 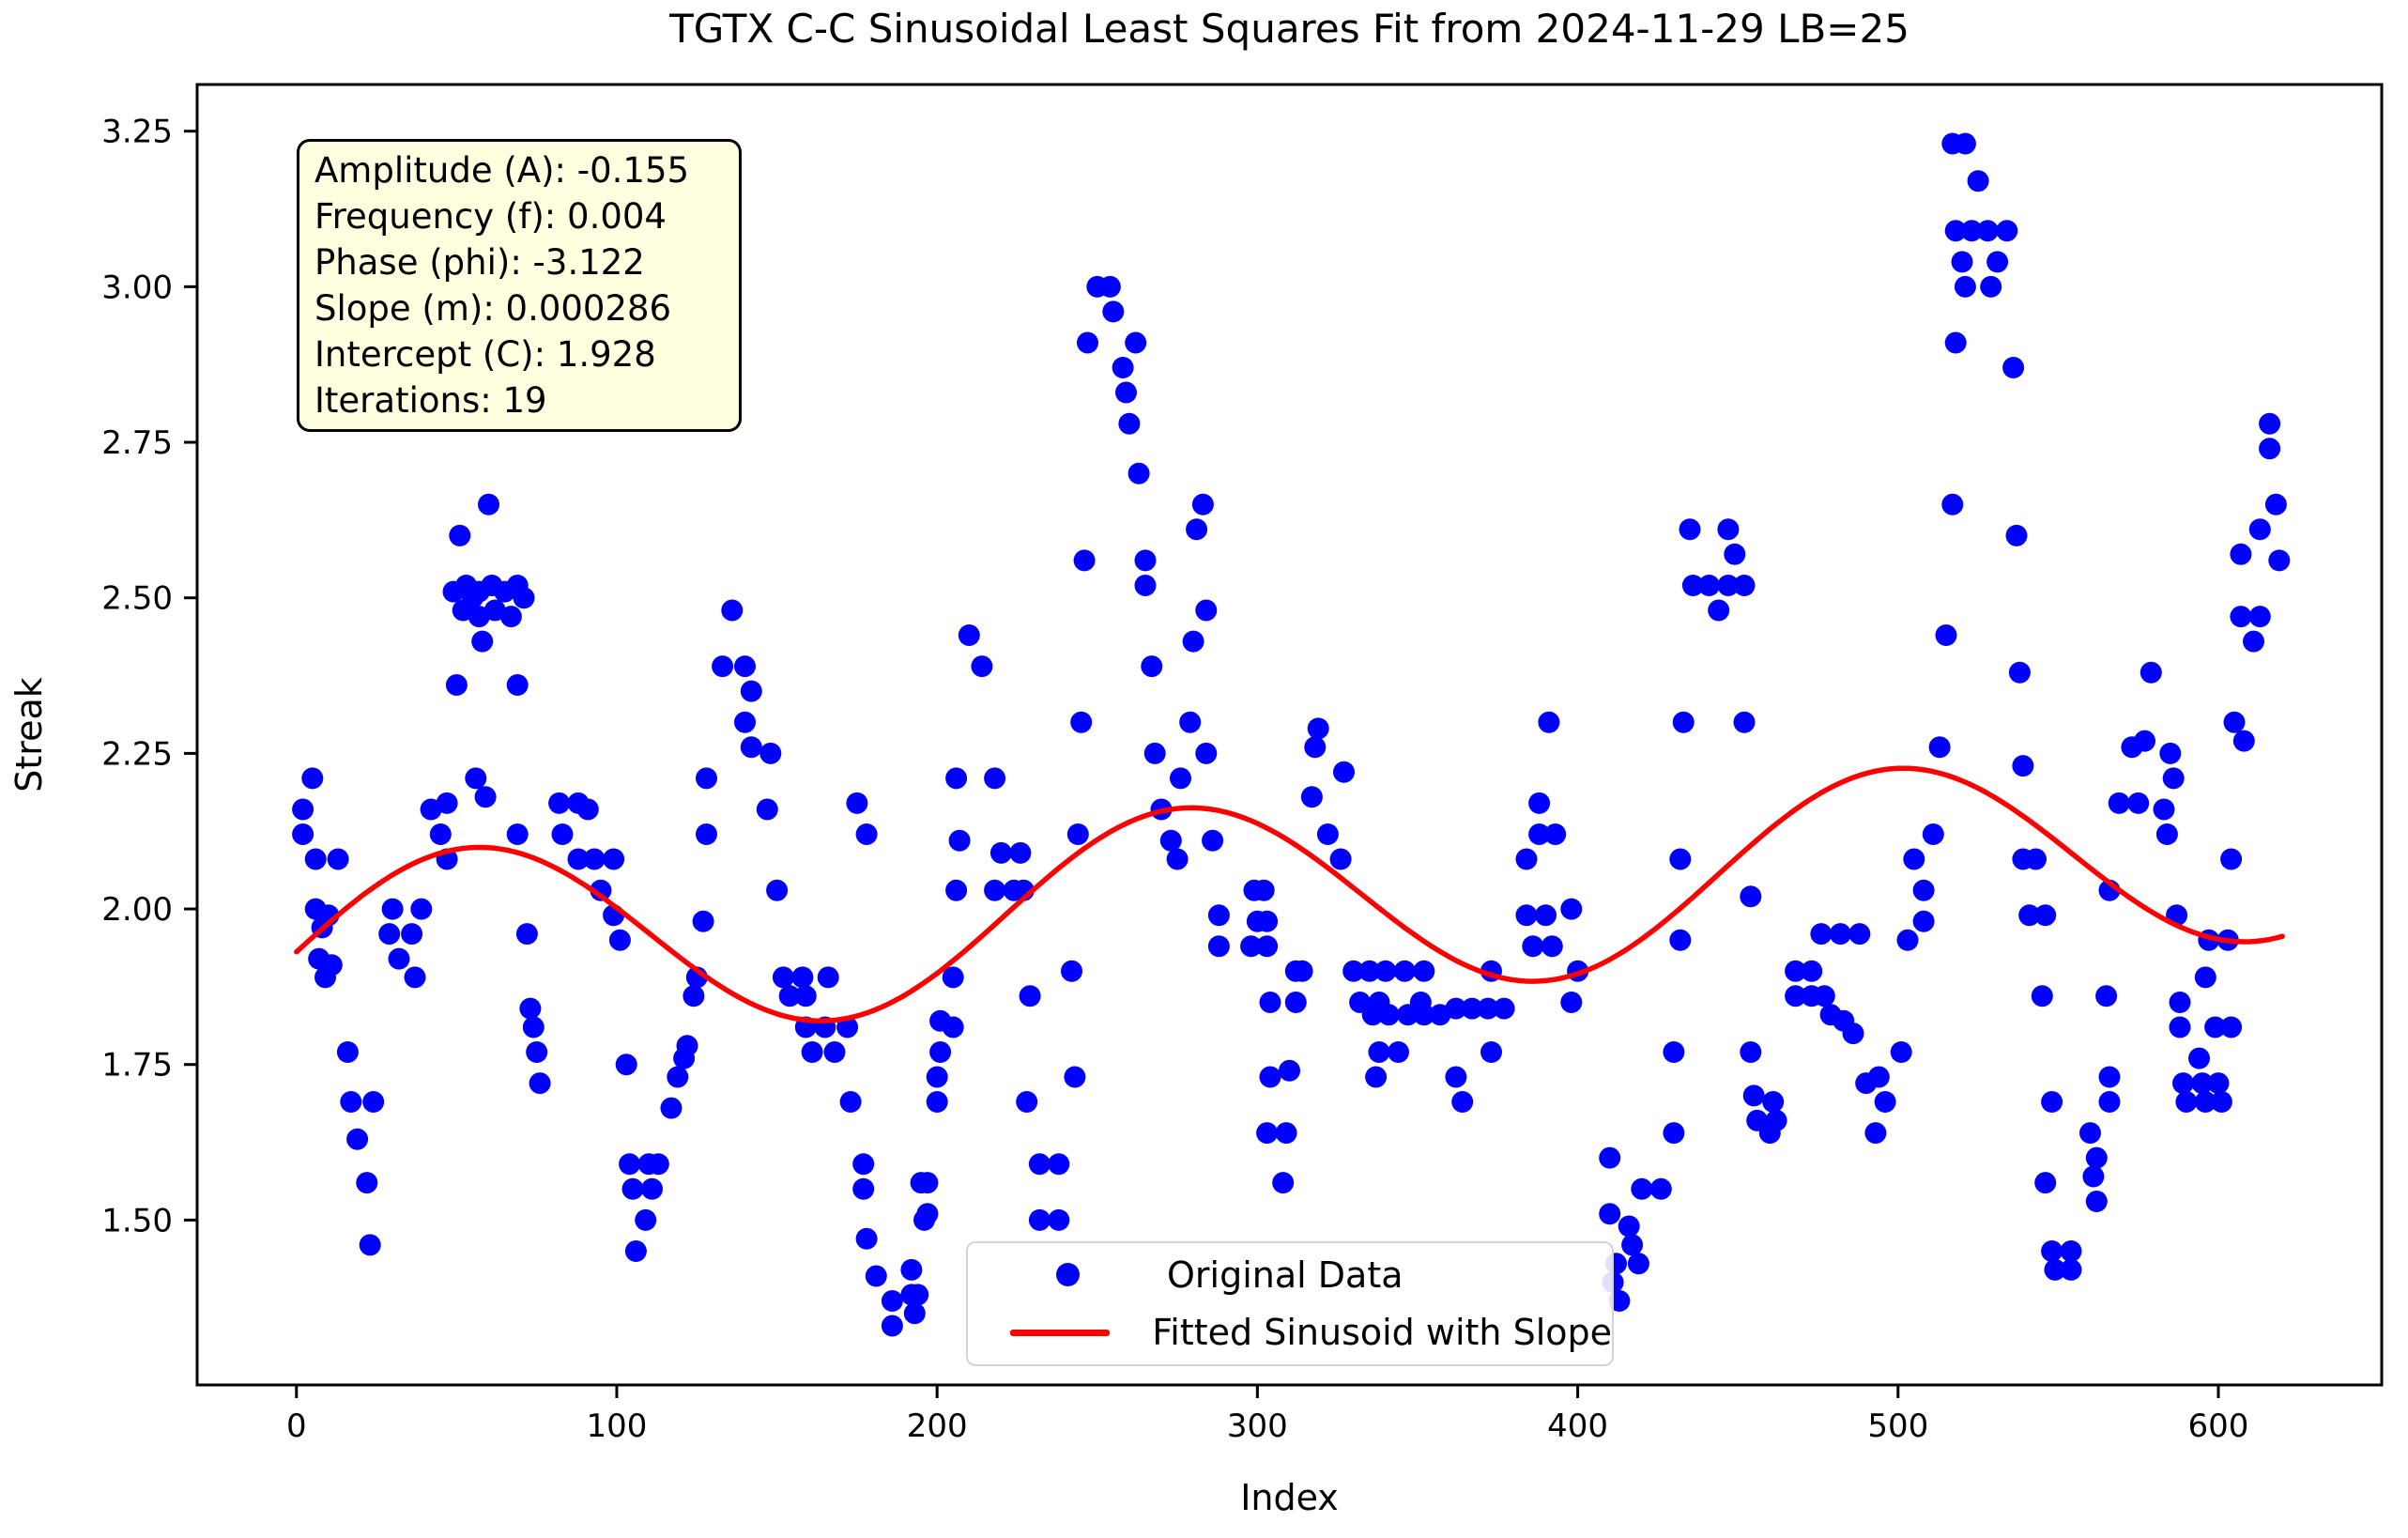 I want to click on fit-annotation-line: Intercept (C): 1.928, so click(x=485, y=354).